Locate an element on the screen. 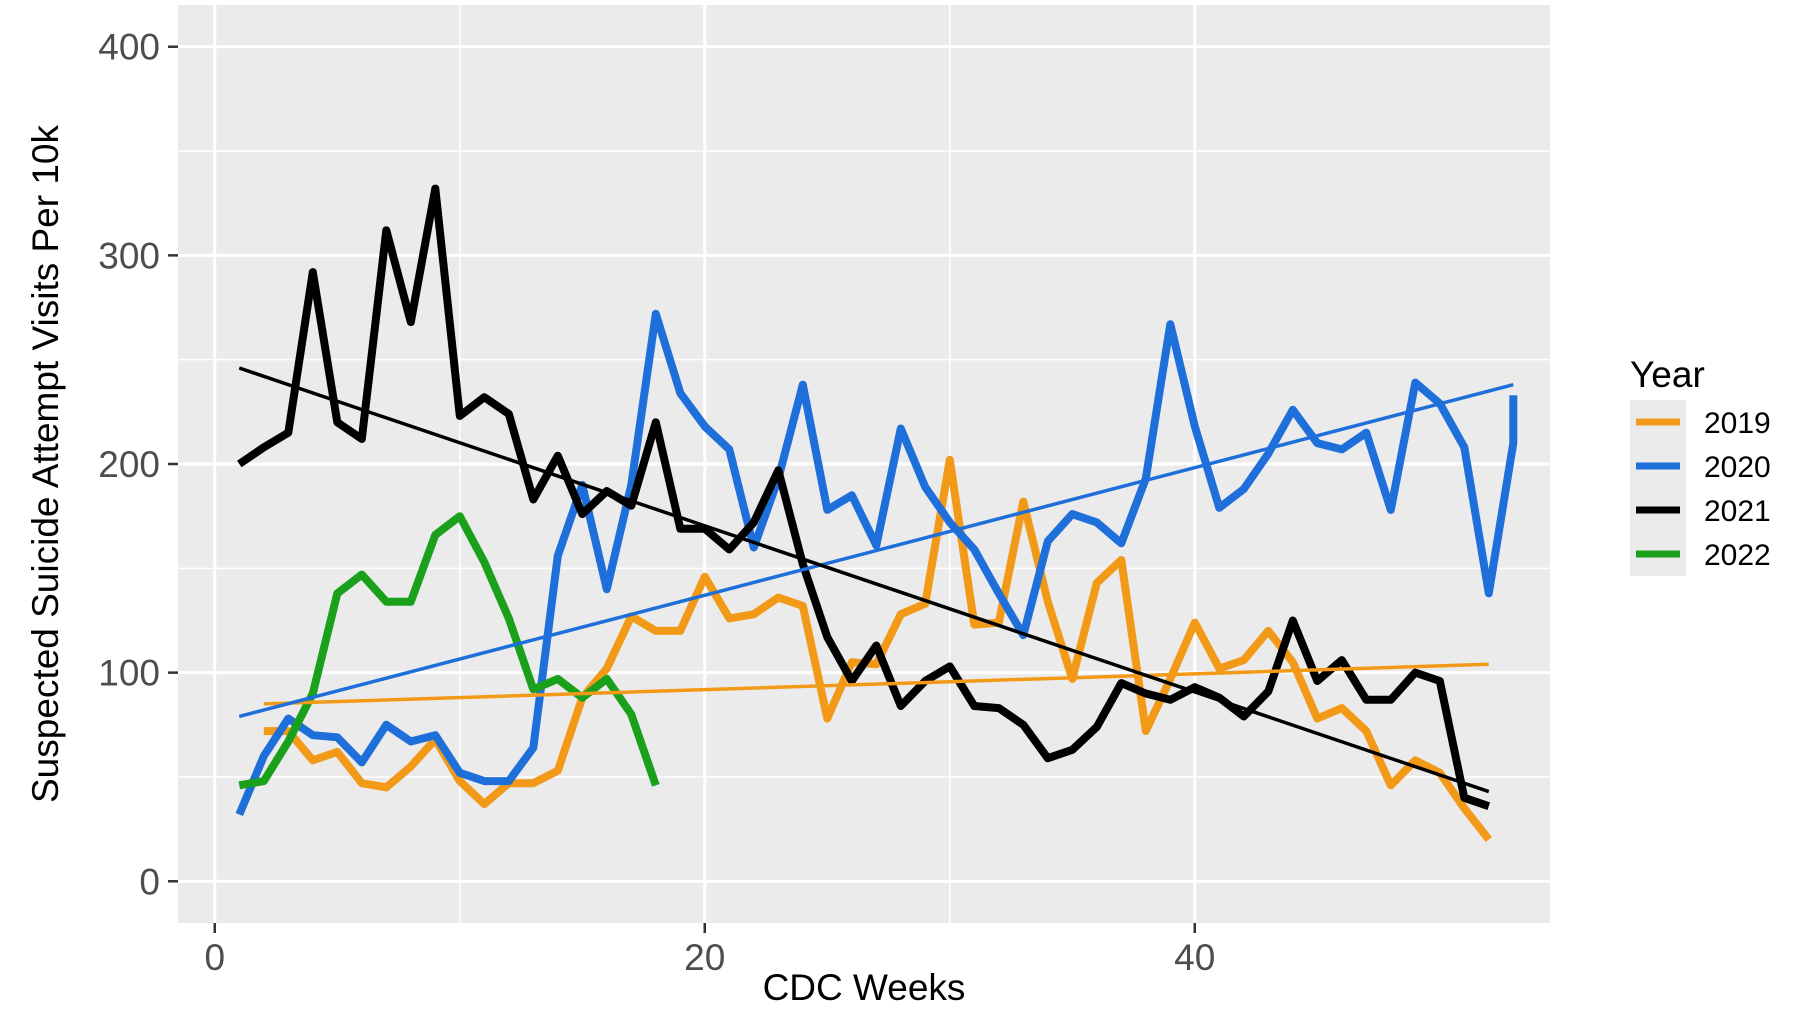 The image size is (1819, 1009). x-tick-label: 0 is located at coordinates (214, 957).